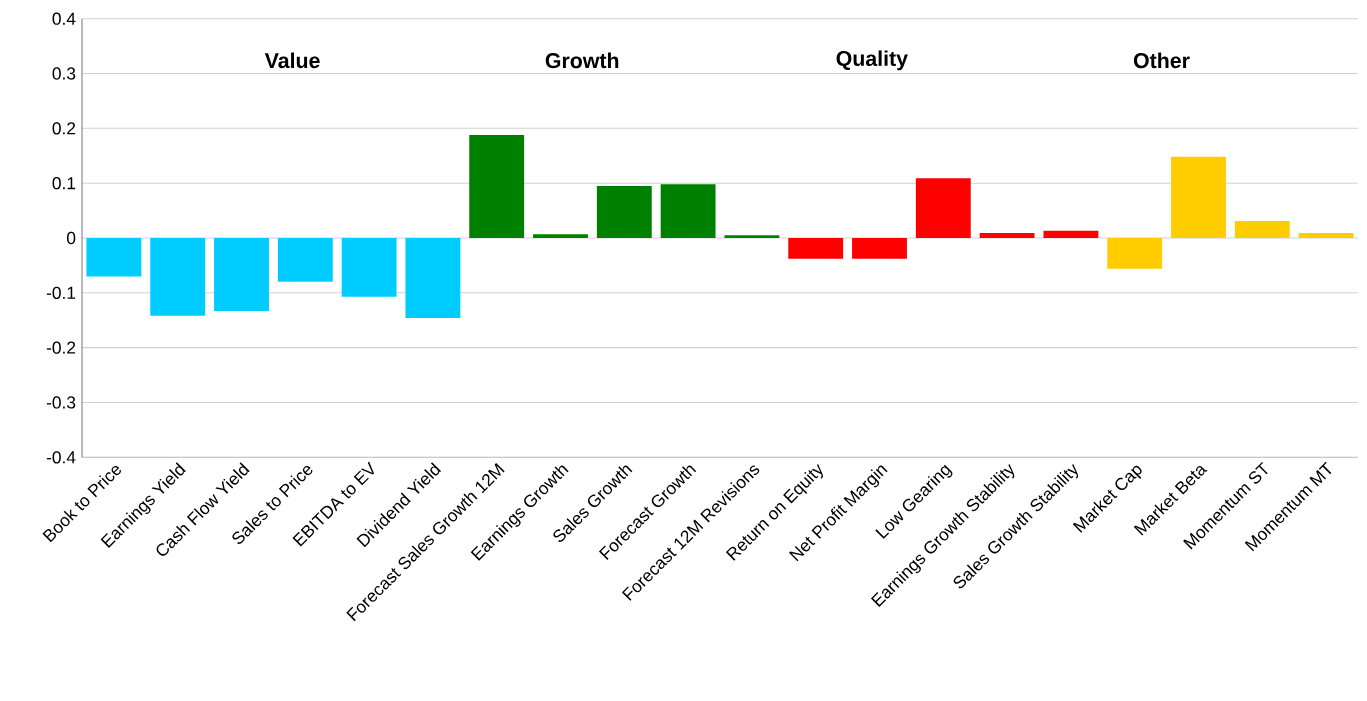 Image resolution: width=1367 pixels, height=701 pixels. I want to click on y-tick-label: 0, so click(71, 237).